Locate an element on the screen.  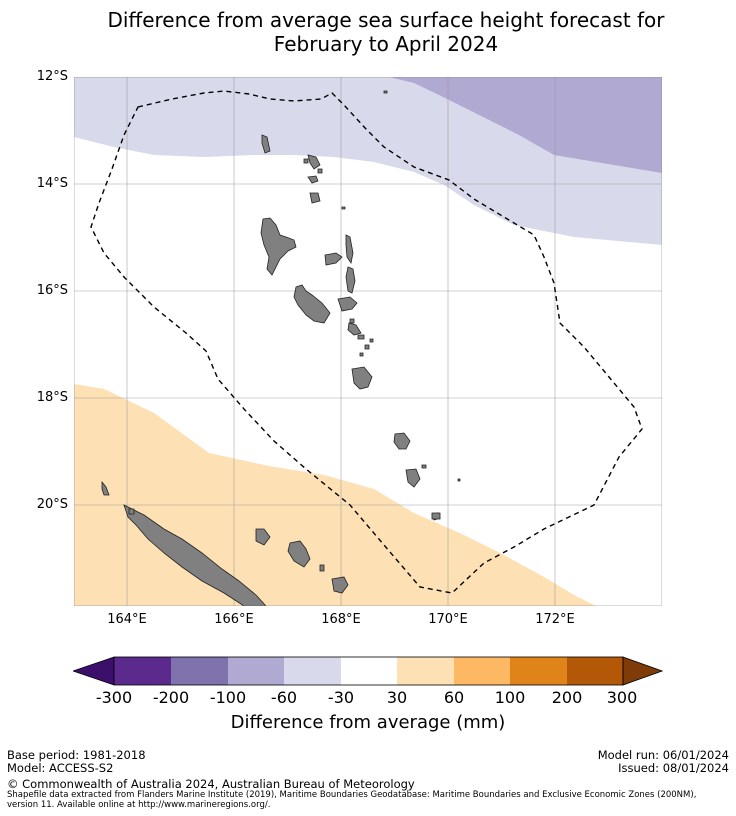
title-line-2: February to April 2024 is located at coordinates (386, 44).